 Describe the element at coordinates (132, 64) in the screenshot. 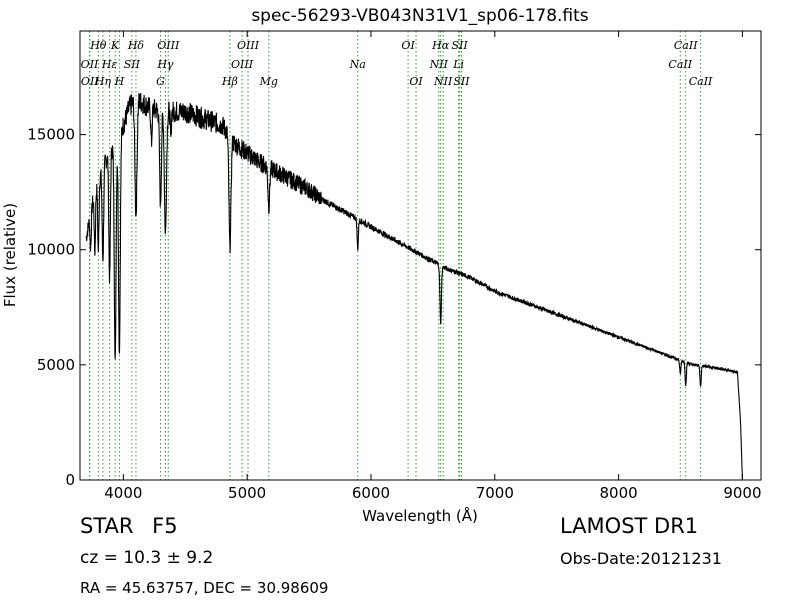

I see `line-label-7: SII` at that location.